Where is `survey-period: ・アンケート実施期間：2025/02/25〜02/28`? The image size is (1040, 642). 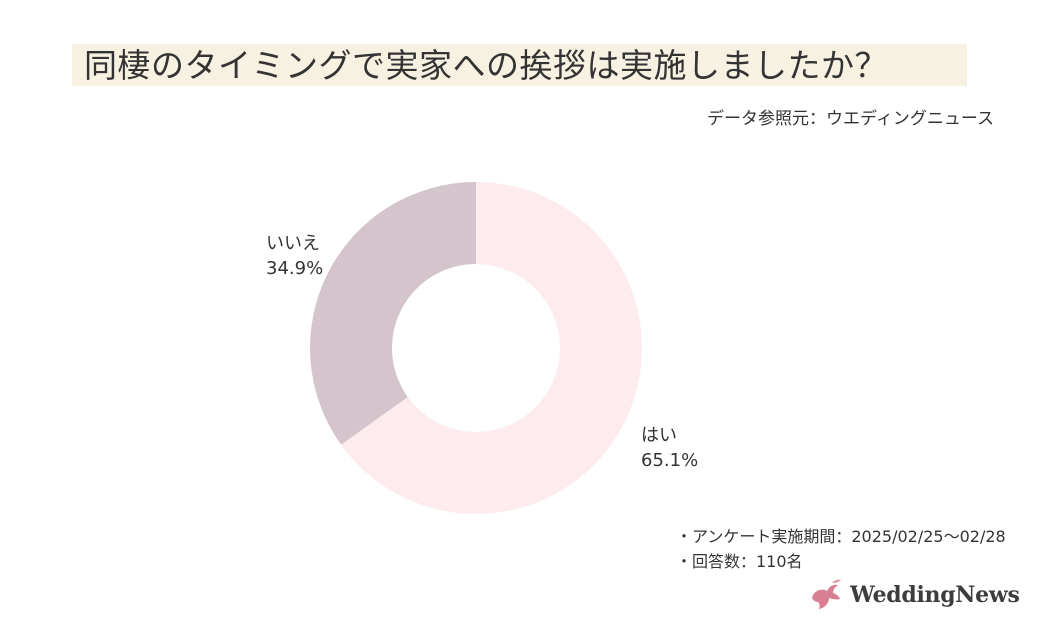
survey-period: ・アンケート実施期間：2025/02/25〜02/28 is located at coordinates (841, 536).